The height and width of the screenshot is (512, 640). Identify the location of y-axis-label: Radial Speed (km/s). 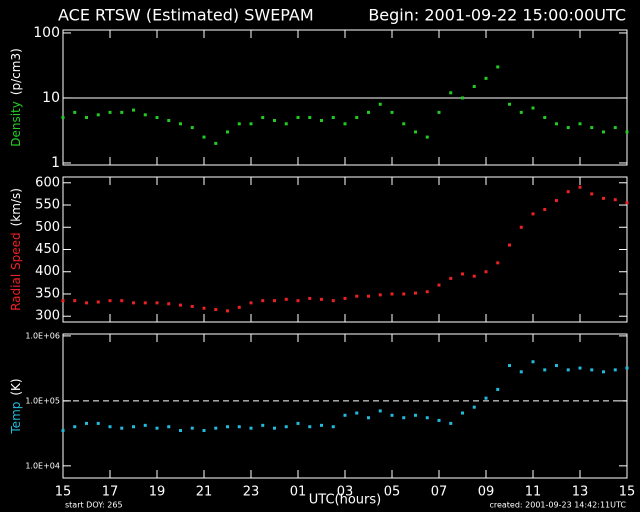
(16, 249).